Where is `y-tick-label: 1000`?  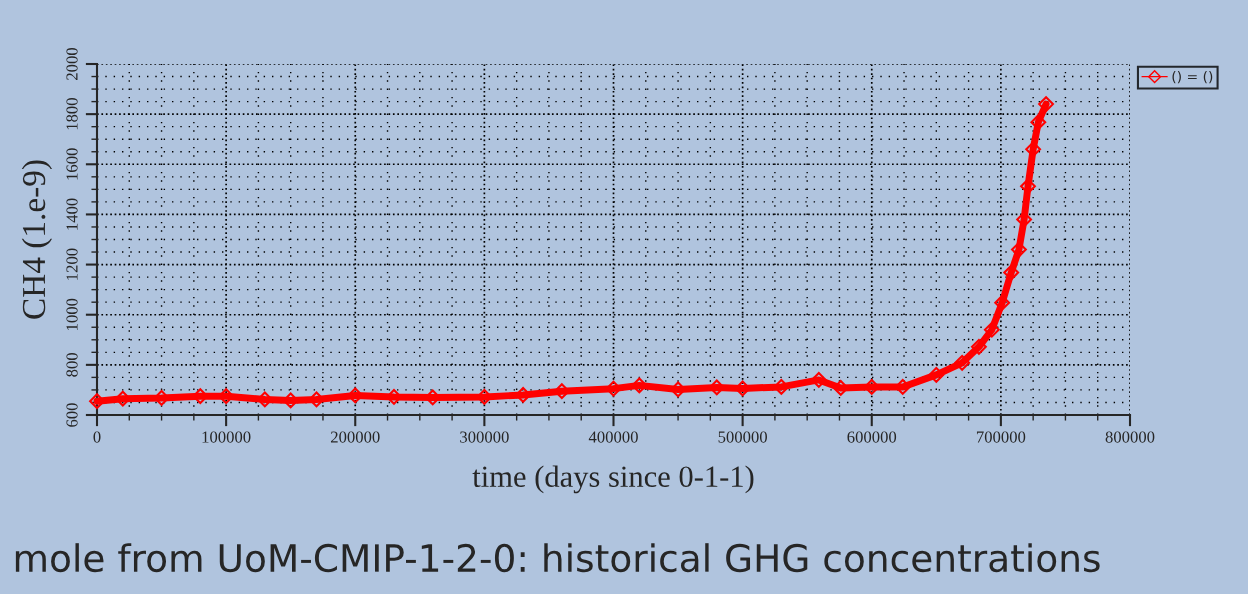
y-tick-label: 1000 is located at coordinates (72, 314).